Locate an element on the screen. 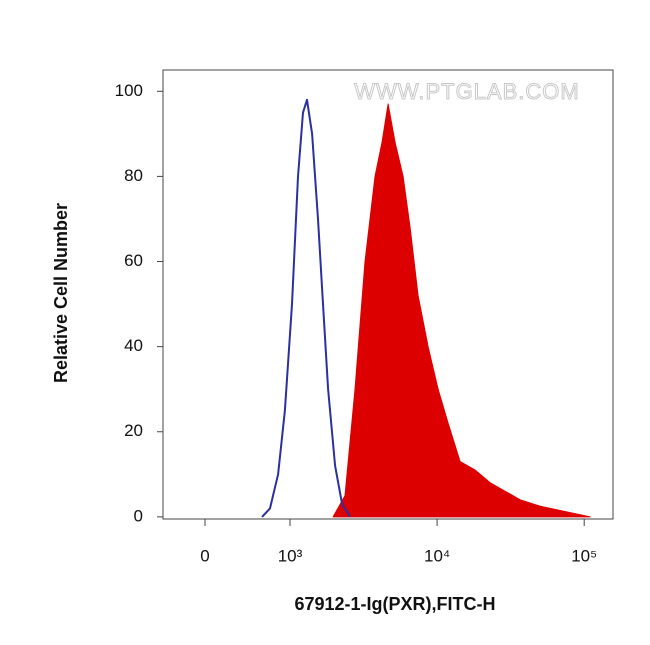 The width and height of the screenshot is (650, 645). y-tick-label: 20 is located at coordinates (133, 430).